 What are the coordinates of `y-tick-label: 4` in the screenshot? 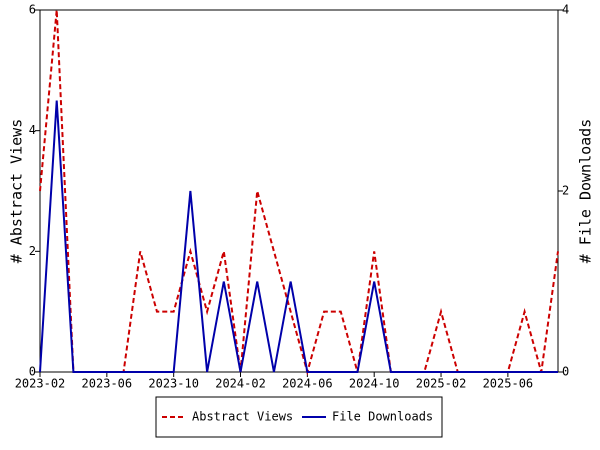 It's located at (32, 130).